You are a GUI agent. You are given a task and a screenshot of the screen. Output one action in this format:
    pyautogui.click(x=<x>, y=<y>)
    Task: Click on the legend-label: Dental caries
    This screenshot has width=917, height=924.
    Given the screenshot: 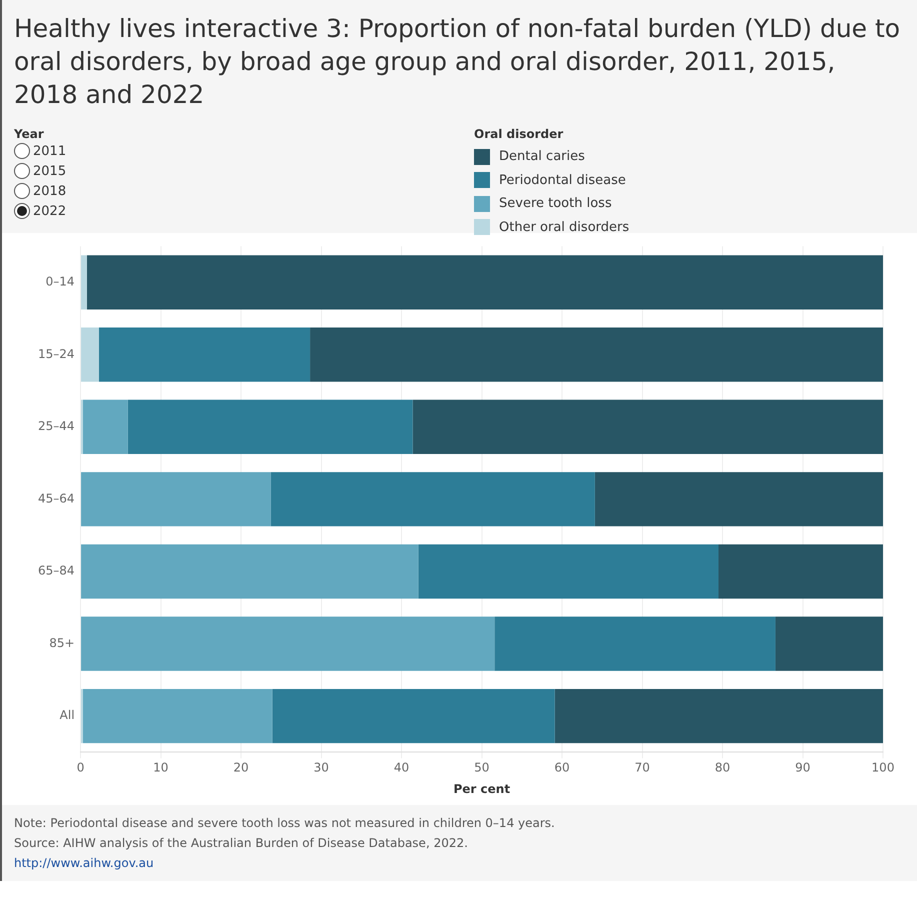 What is the action you would take?
    pyautogui.click(x=542, y=156)
    